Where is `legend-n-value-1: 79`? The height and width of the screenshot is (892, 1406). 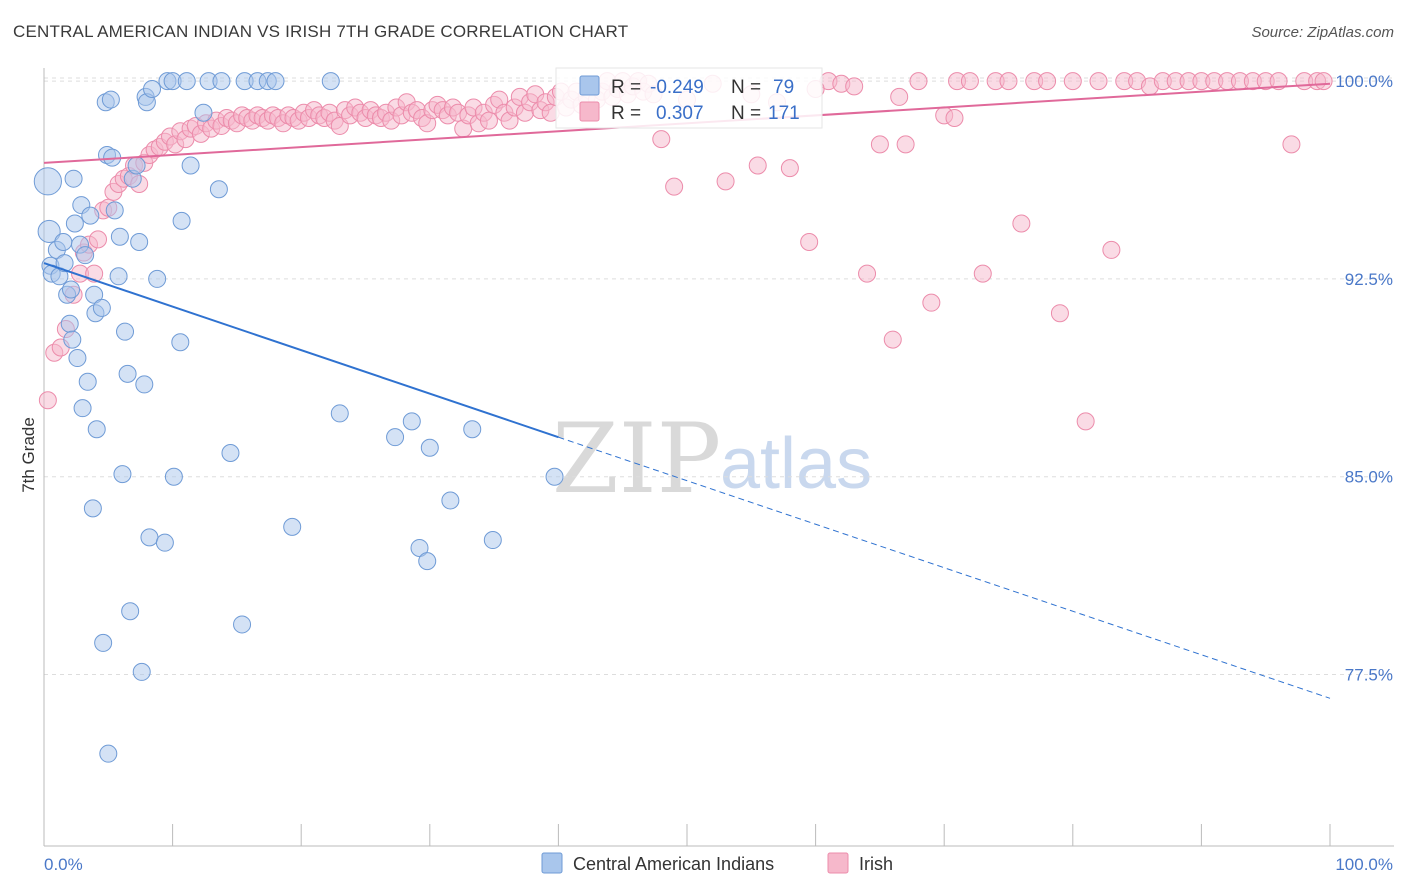 legend-n-value-1: 79 is located at coordinates (783, 87).